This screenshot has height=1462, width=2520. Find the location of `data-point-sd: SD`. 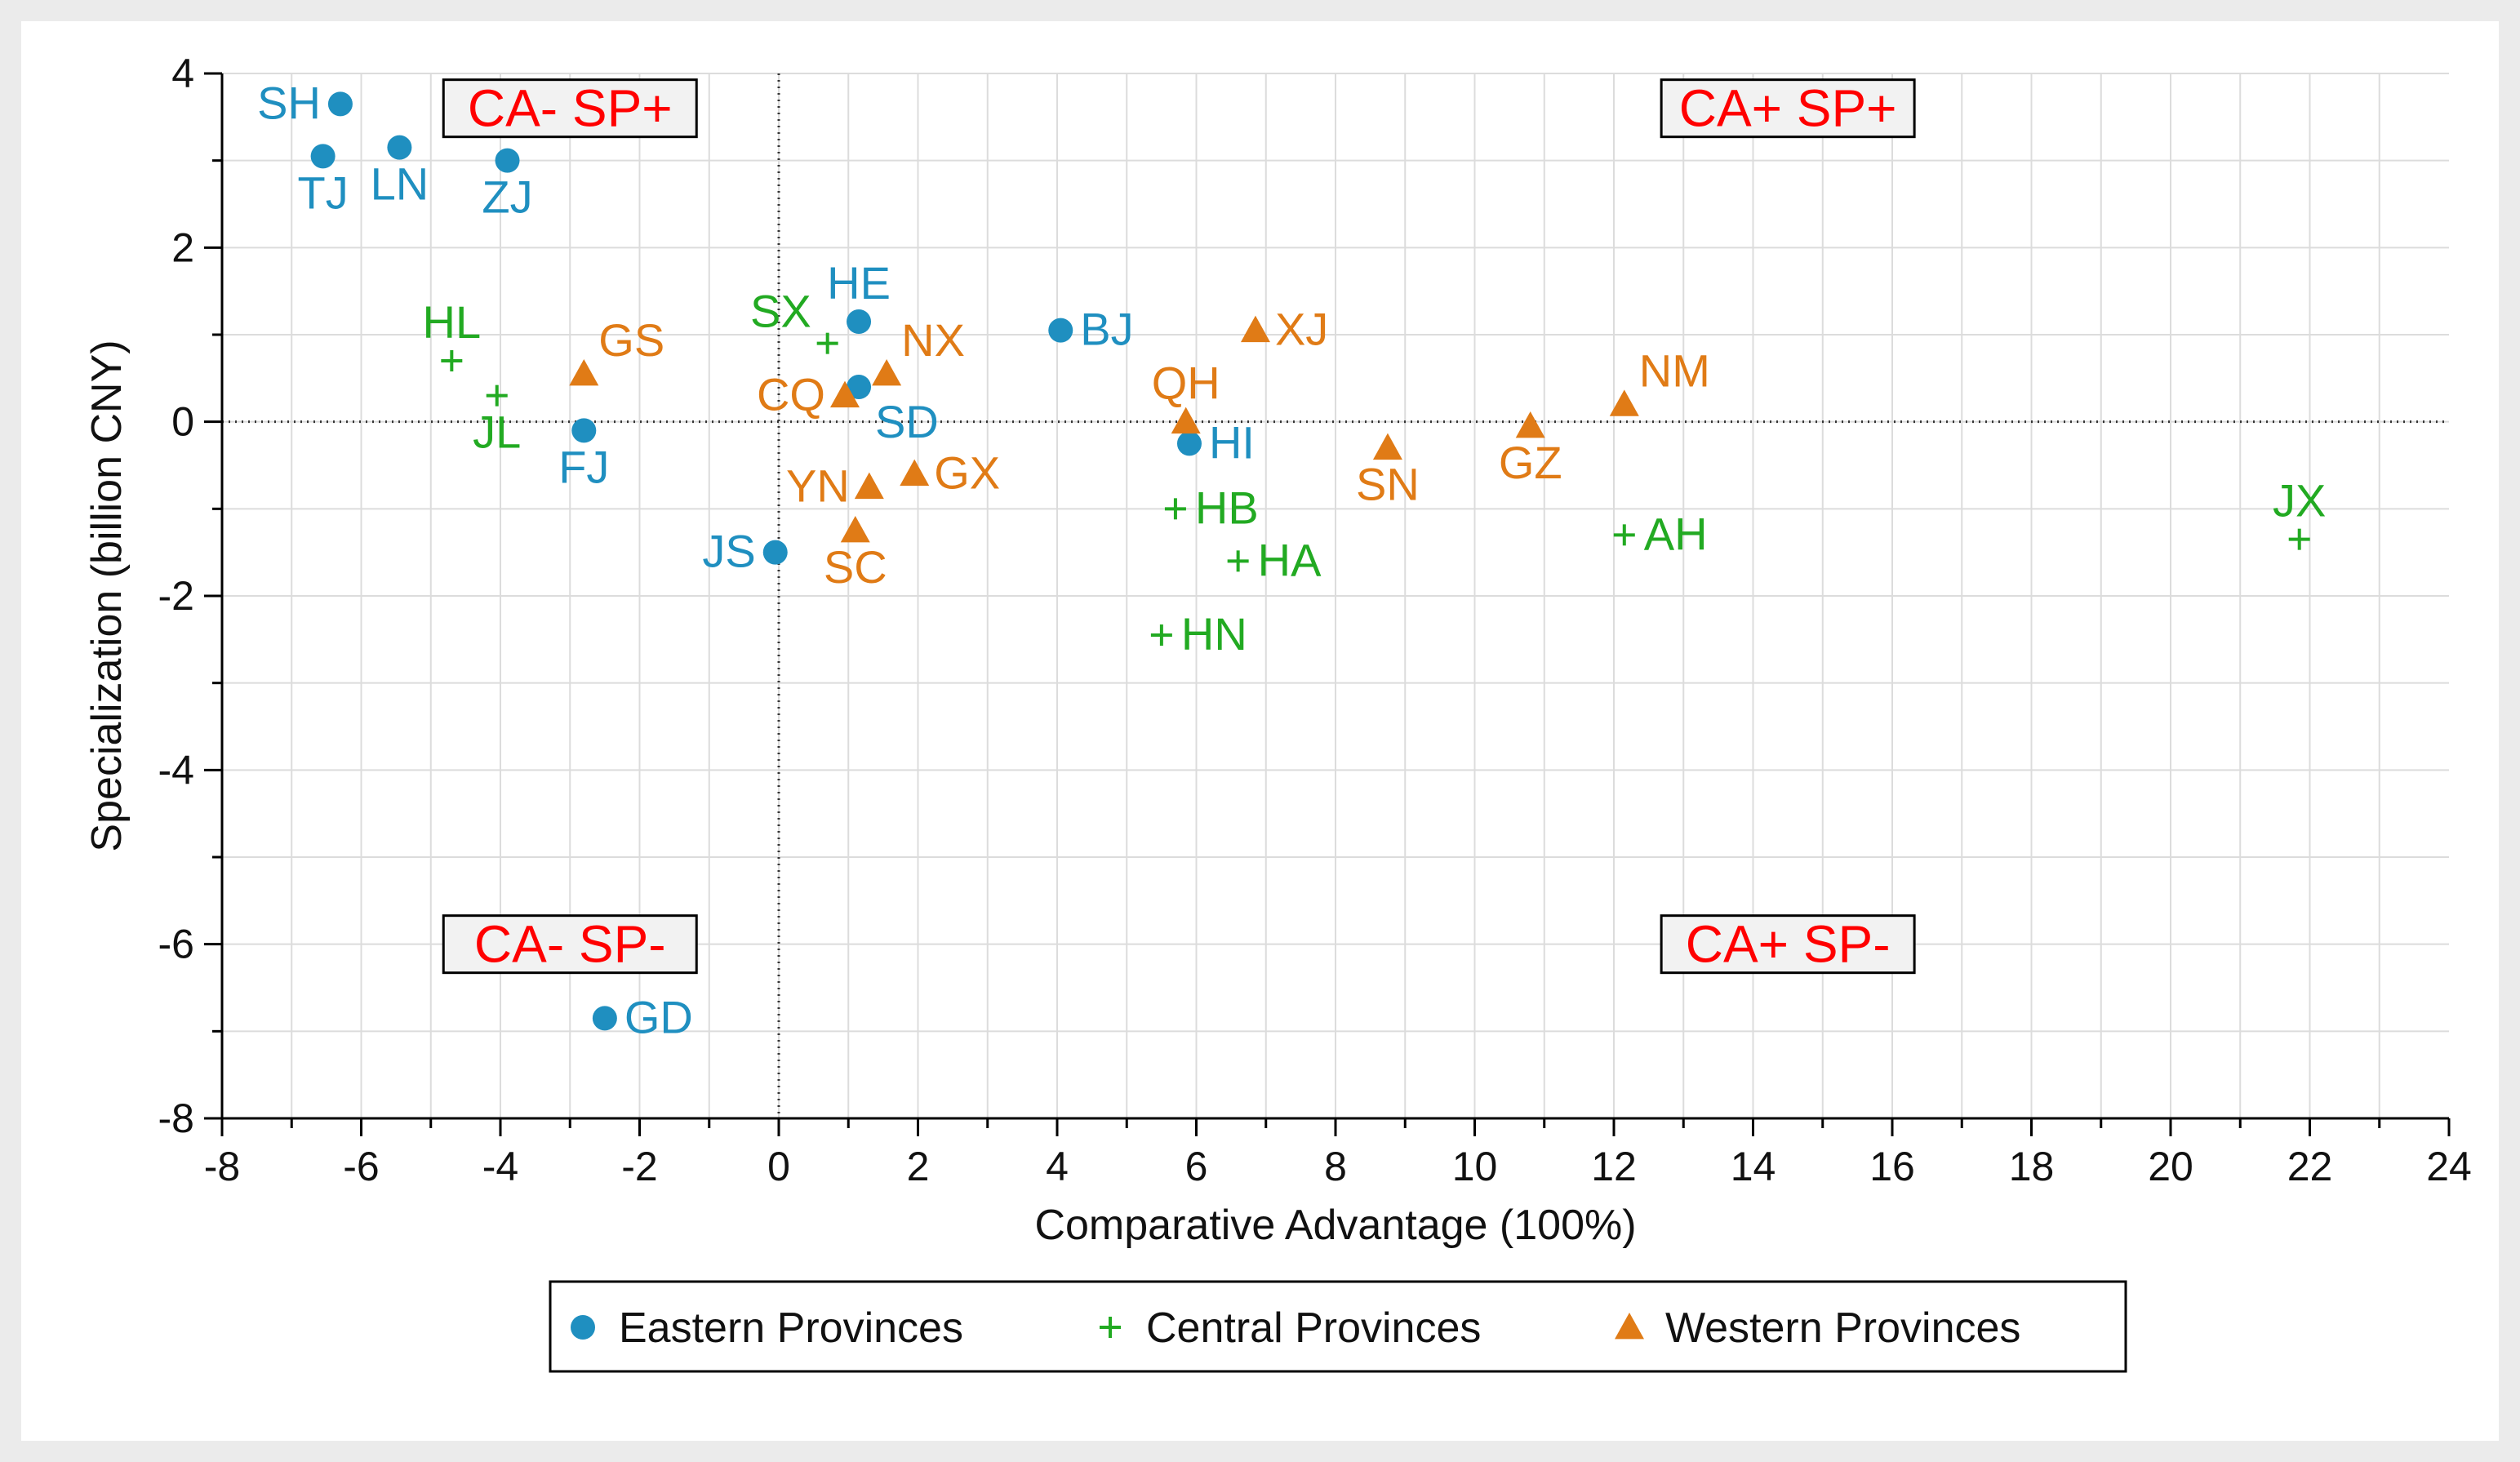

data-point-sd: SD is located at coordinates (893, 411).